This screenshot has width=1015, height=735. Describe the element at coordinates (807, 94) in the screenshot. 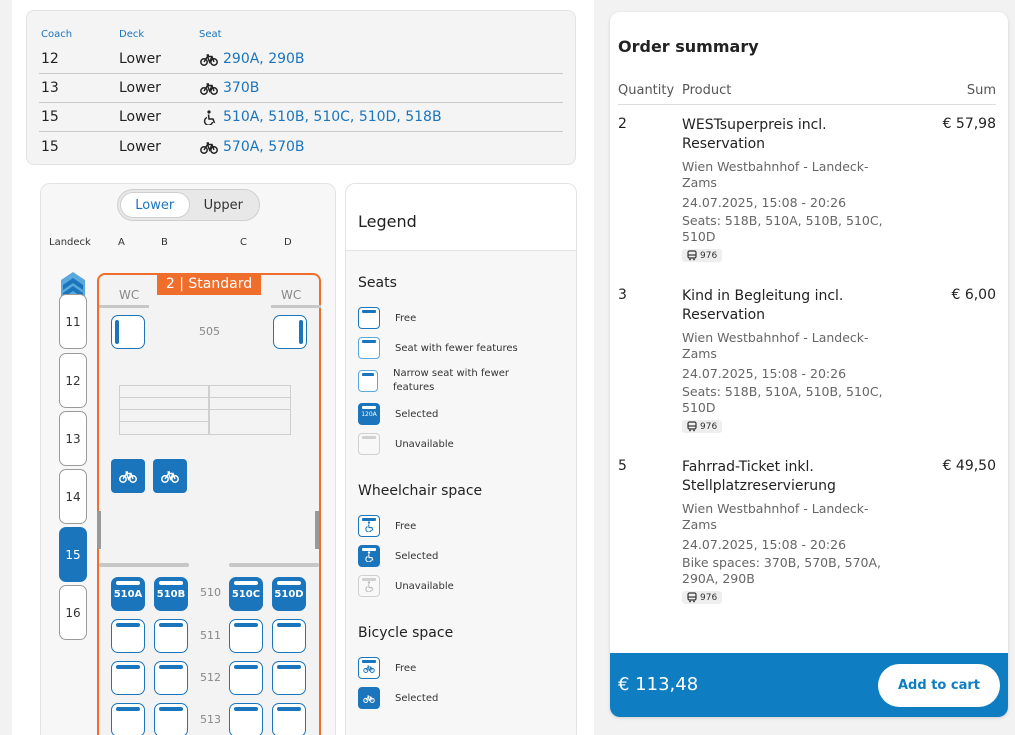

I see `order-table-header: Quantity Product Sum` at that location.